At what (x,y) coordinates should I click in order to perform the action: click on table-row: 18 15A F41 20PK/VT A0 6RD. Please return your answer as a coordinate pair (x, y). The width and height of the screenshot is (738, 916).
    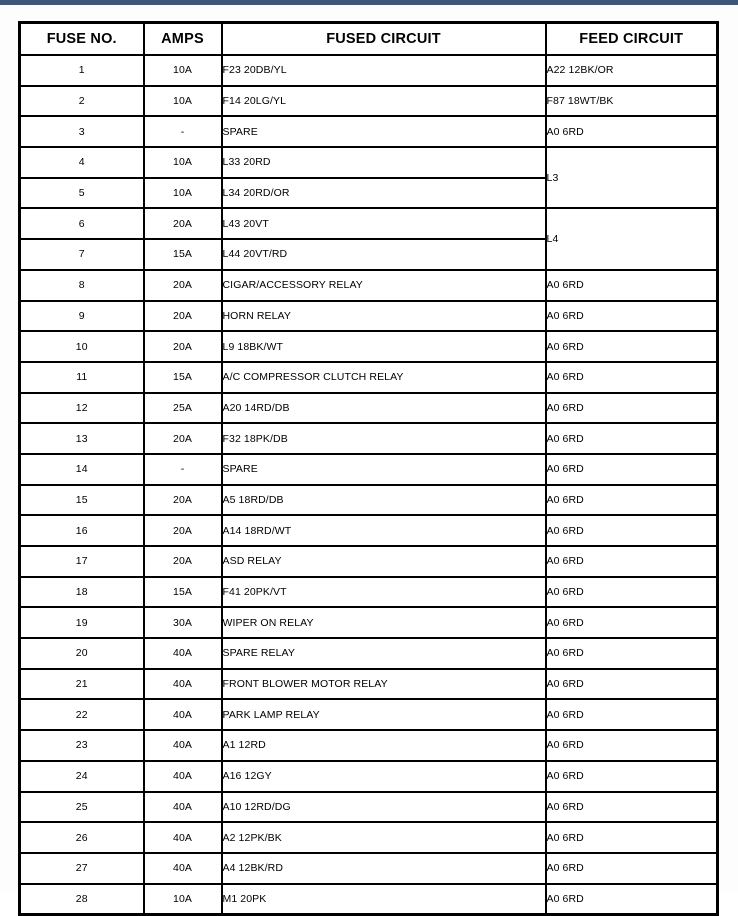
    Looking at the image, I should click on (368, 592).